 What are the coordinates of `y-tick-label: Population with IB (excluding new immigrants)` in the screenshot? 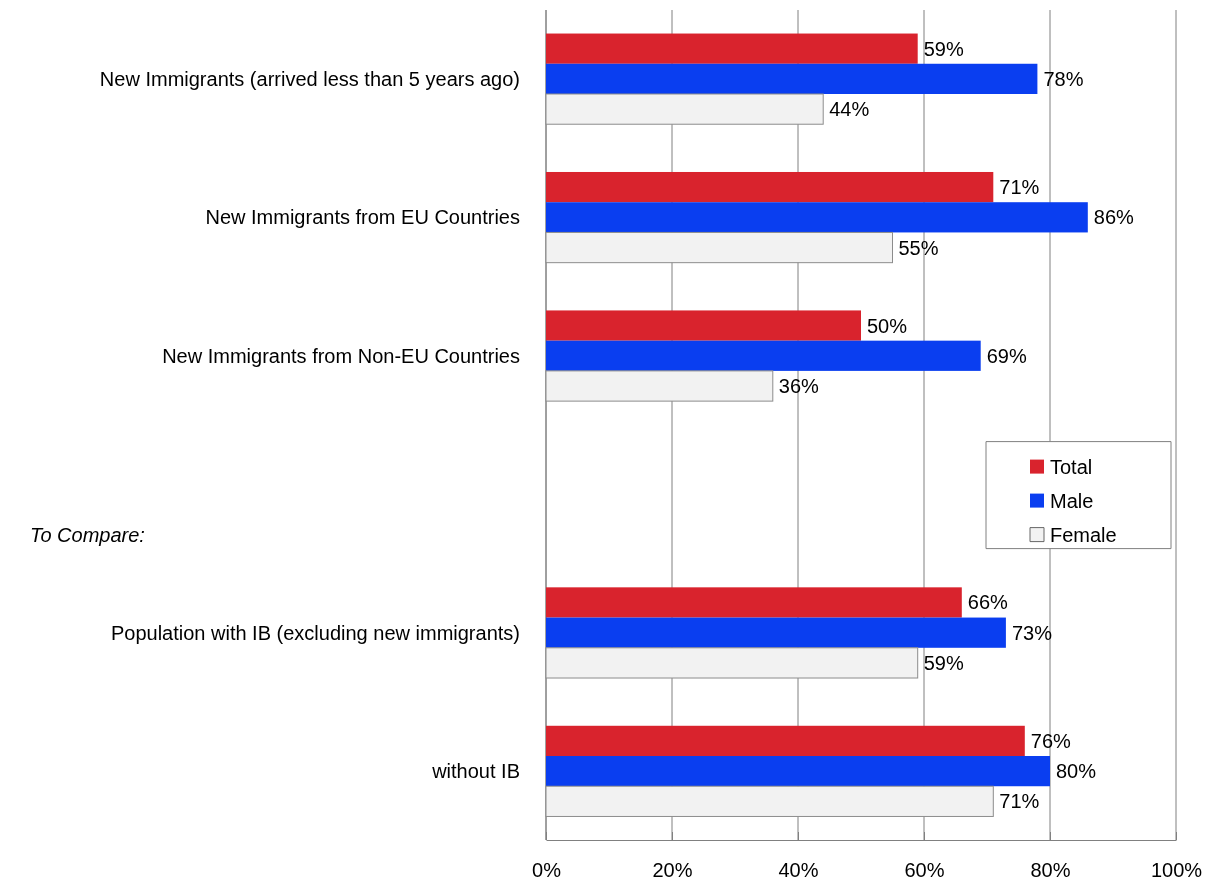 It's located at (315, 632).